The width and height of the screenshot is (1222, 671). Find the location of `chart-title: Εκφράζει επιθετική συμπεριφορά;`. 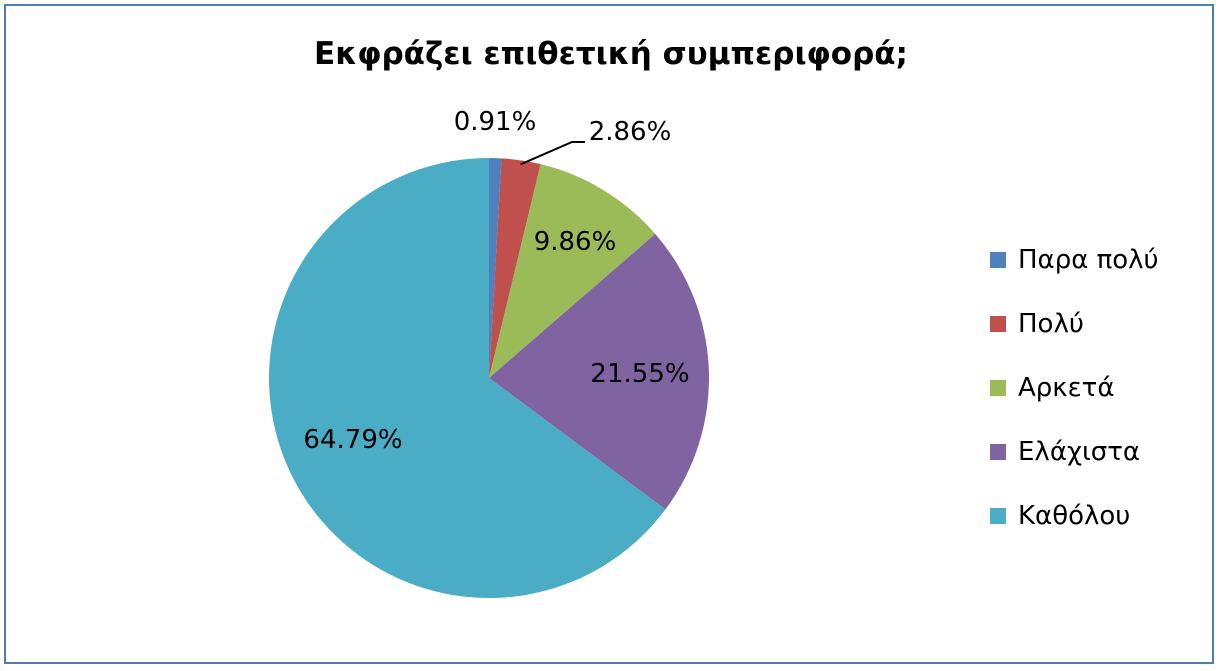

chart-title: Εκφράζει επιθετική συμπεριφορά; is located at coordinates (611, 54).